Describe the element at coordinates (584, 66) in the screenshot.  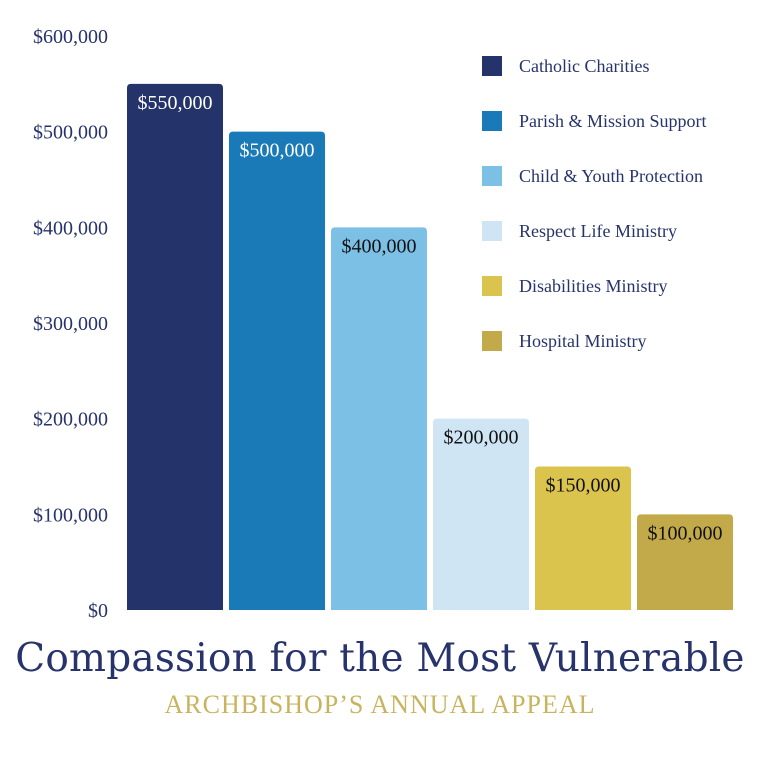
I see `legend-label: Catholic Charities` at that location.